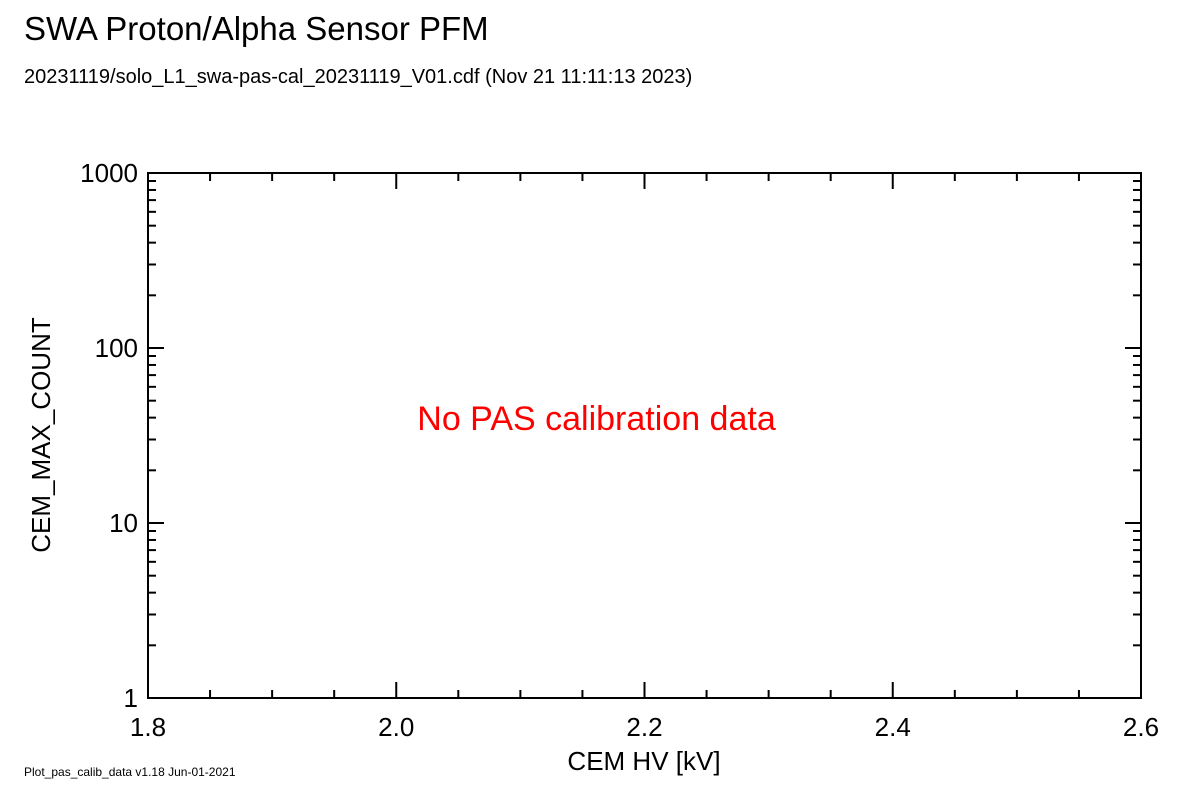 The height and width of the screenshot is (811, 1201). What do you see at coordinates (644, 727) in the screenshot?
I see `x-tick-label: 2.2` at bounding box center [644, 727].